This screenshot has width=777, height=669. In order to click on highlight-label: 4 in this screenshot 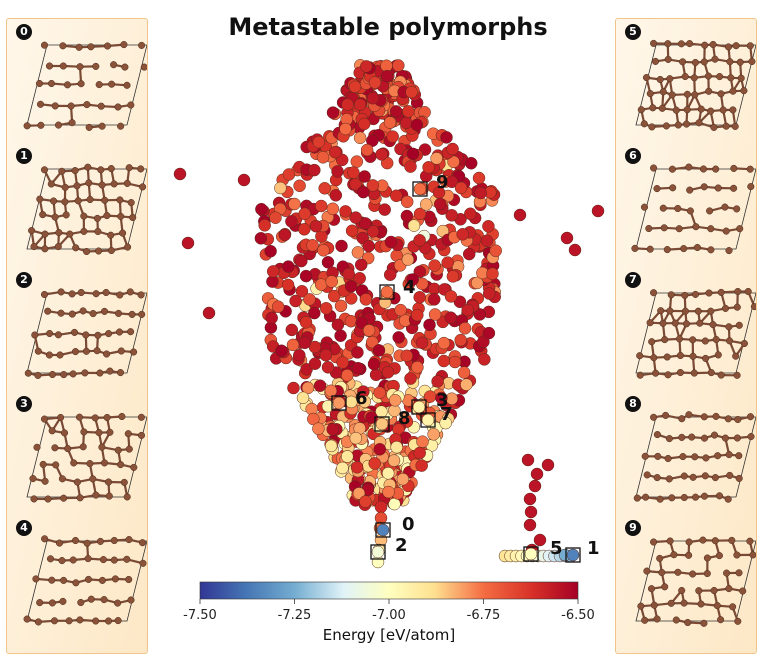, I will do `click(409, 287)`.